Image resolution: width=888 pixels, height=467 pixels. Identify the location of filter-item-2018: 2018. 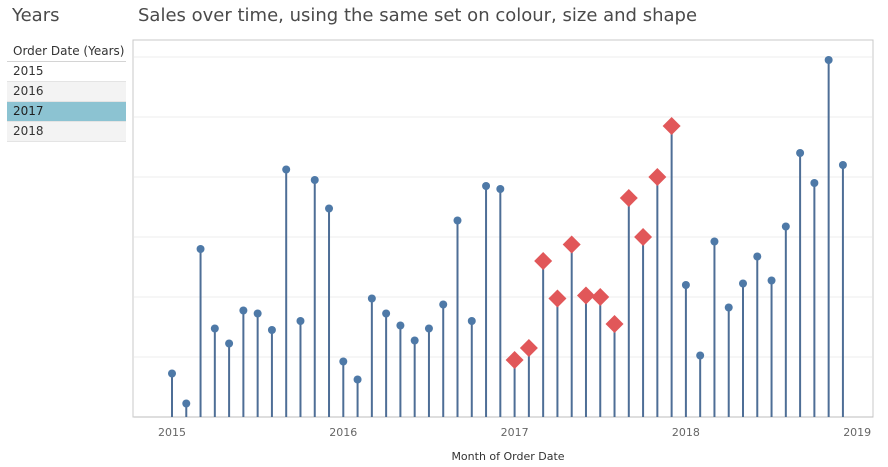
(66, 132).